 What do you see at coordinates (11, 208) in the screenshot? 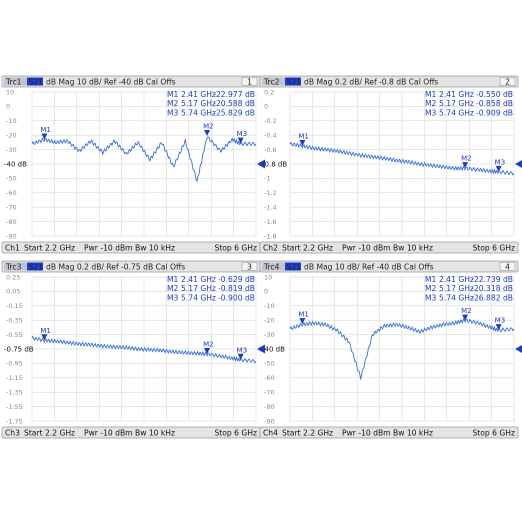
I see `y-tick-label: -70` at bounding box center [11, 208].